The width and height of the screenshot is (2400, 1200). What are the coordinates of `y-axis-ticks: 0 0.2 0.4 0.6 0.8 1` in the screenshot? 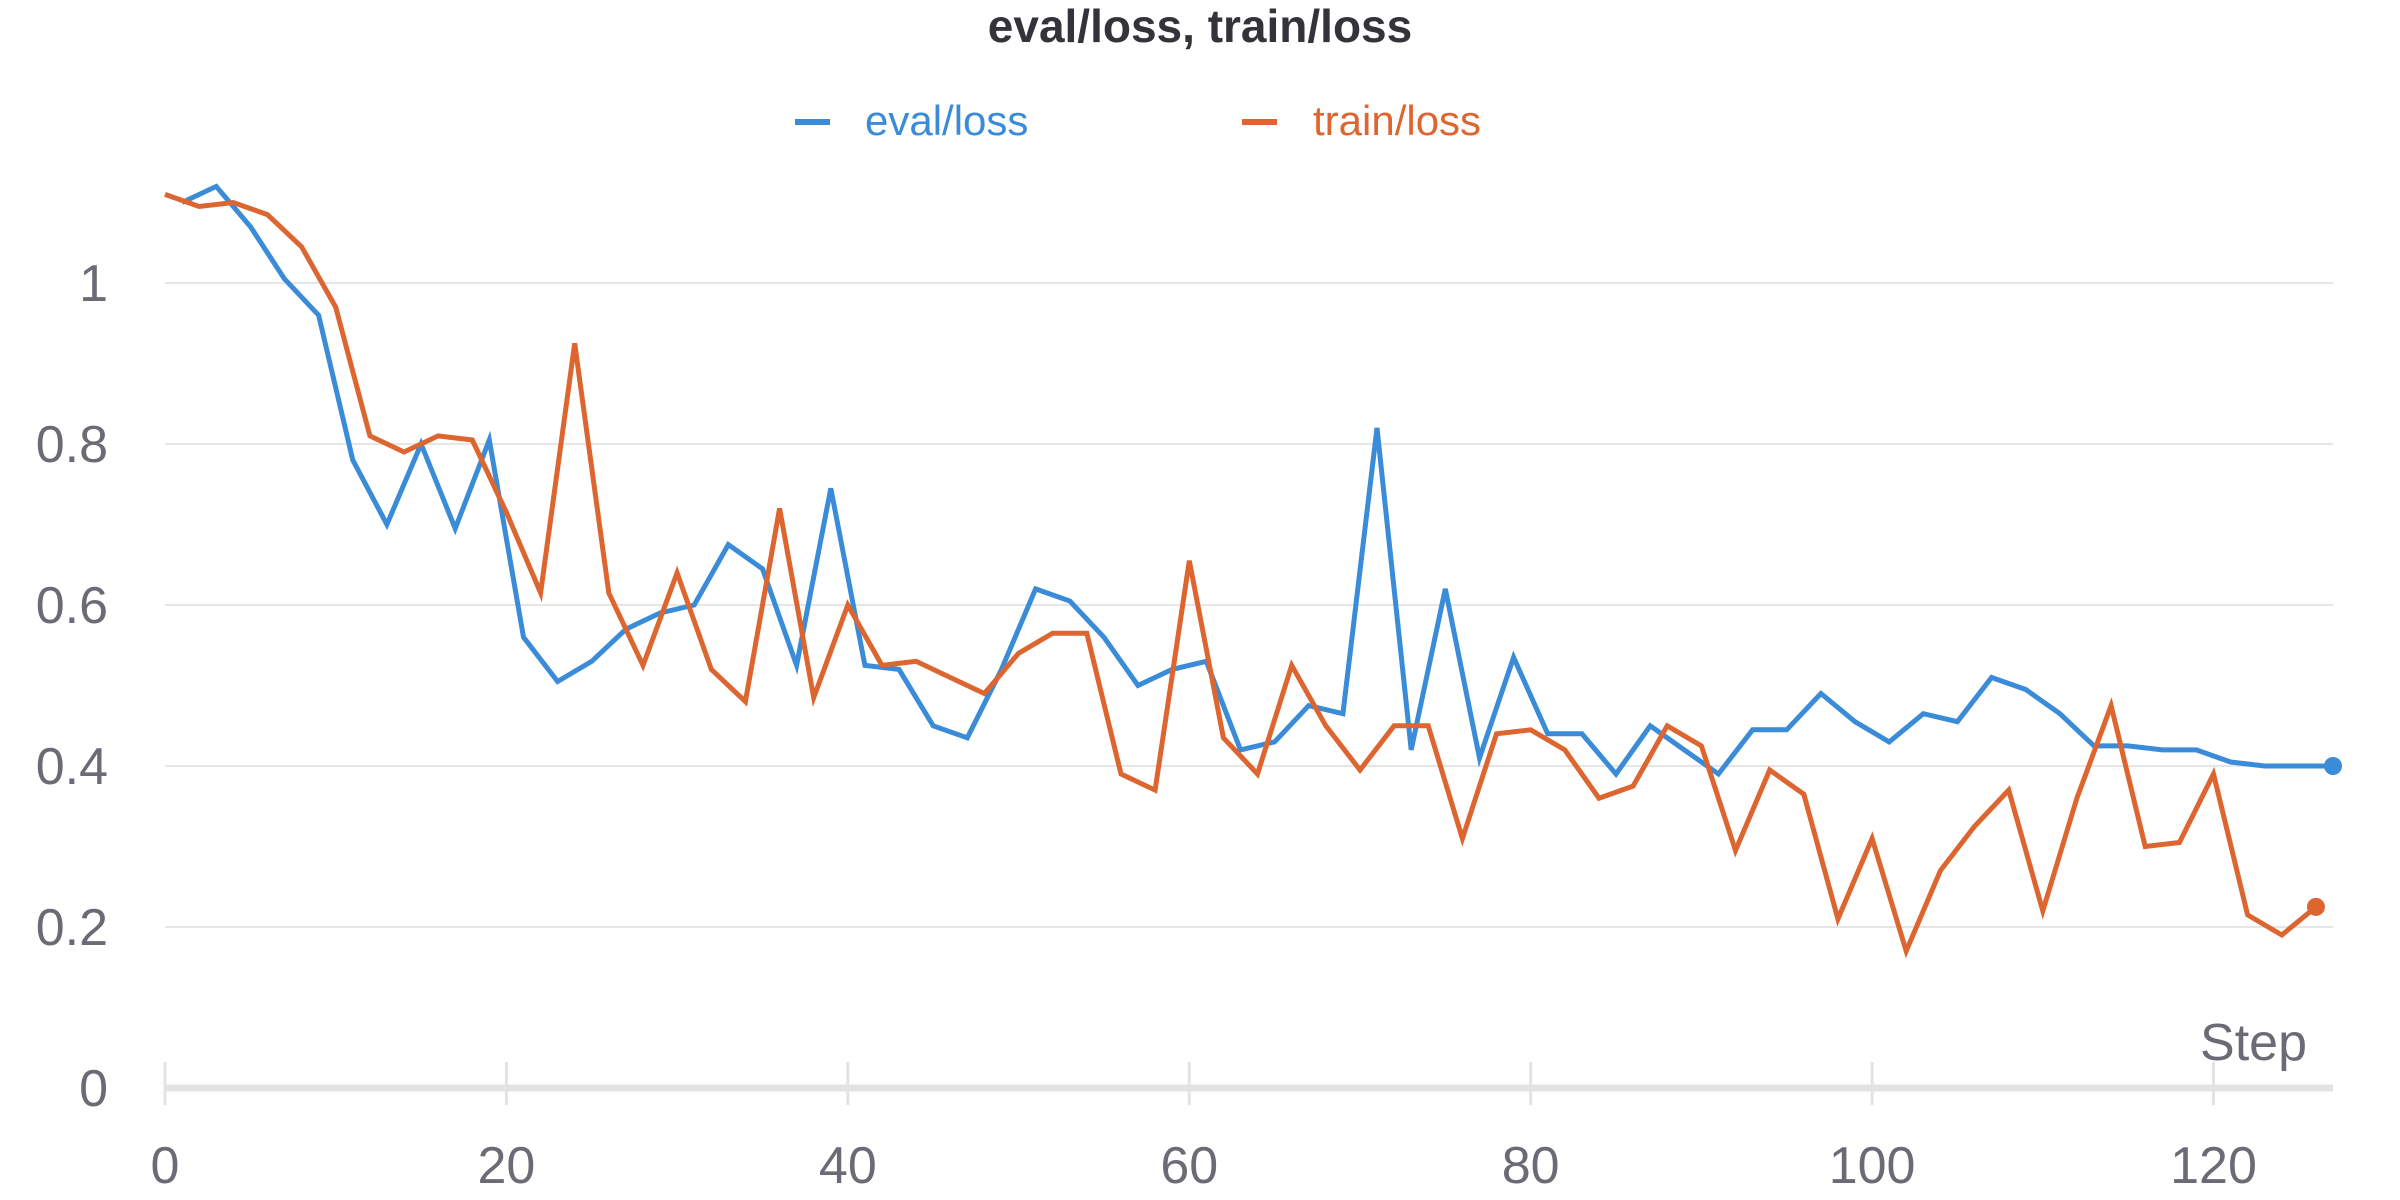 It's located at (72, 686).